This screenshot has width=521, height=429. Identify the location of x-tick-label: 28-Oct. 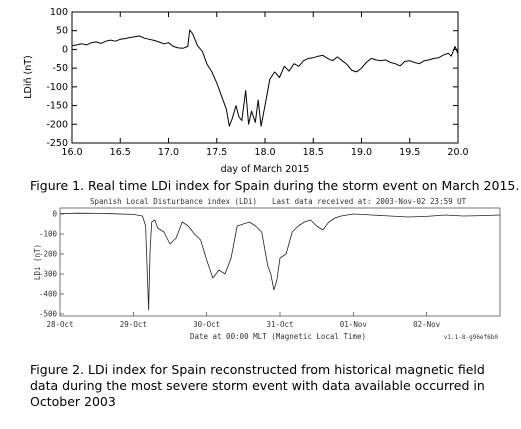
(59, 324).